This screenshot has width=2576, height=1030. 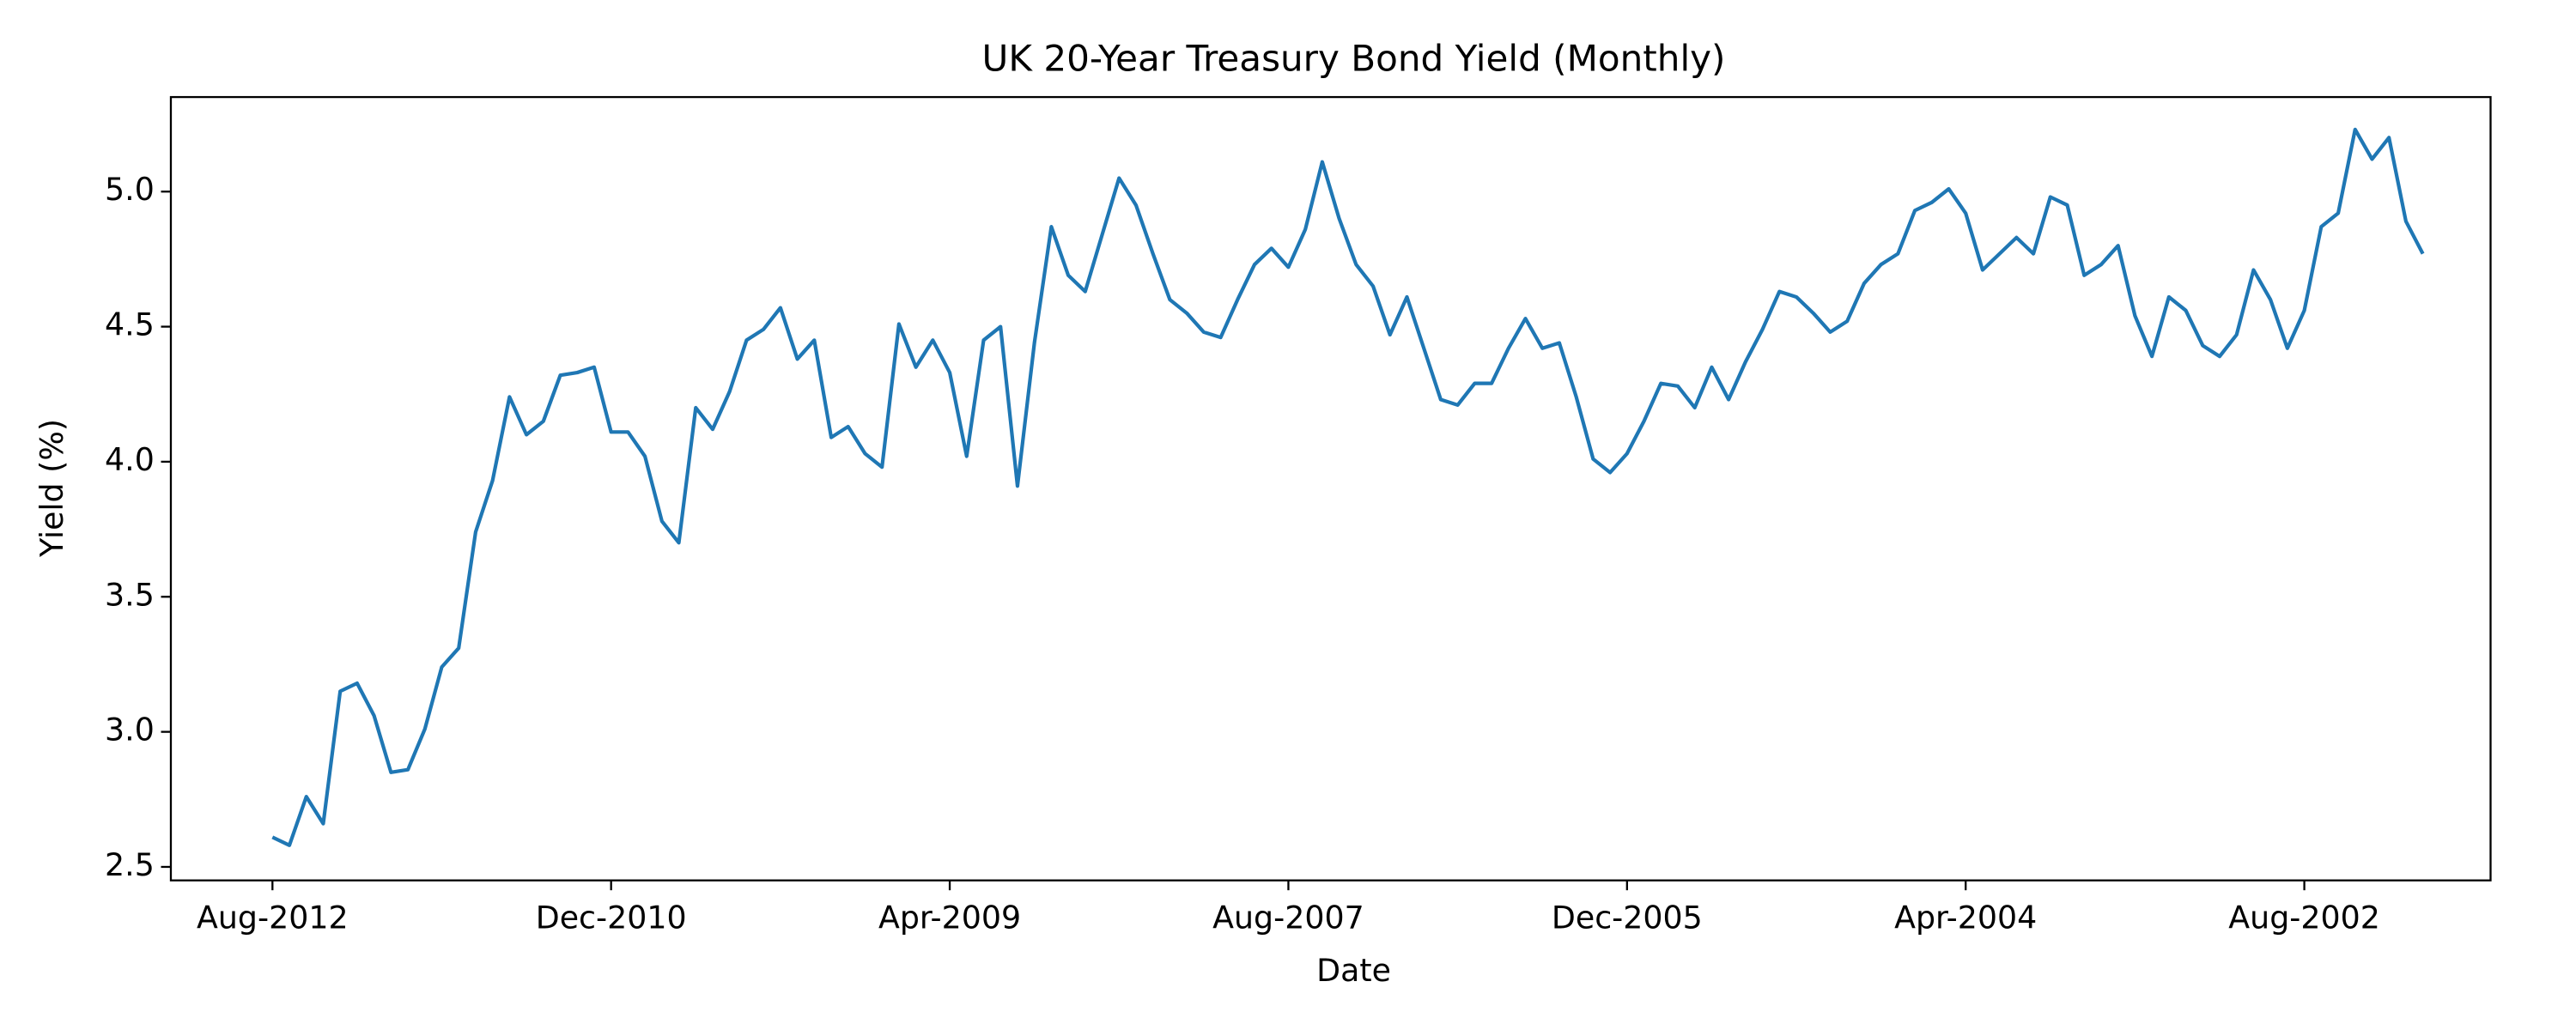 What do you see at coordinates (1966, 918) in the screenshot?
I see `x-tick-label: Apr-2004` at bounding box center [1966, 918].